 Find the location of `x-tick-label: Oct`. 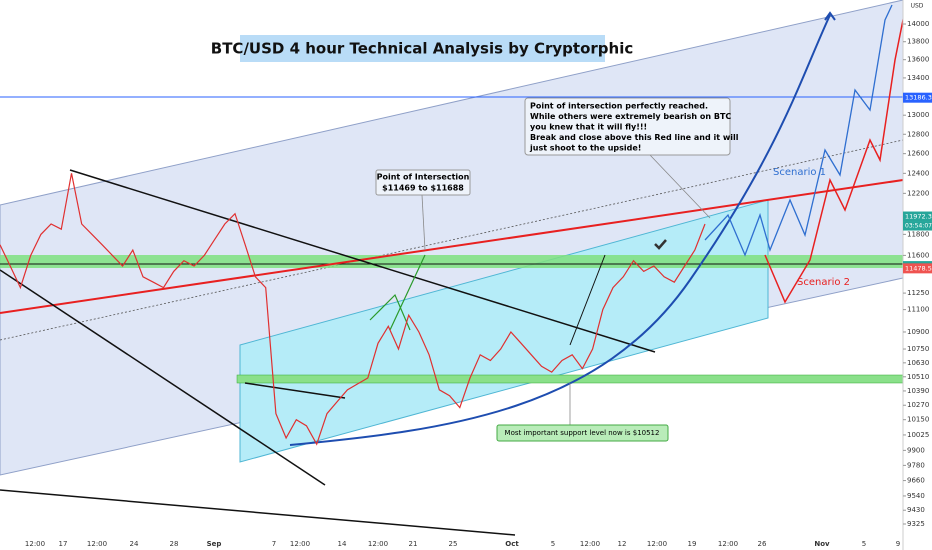

x-tick-label: Oct is located at coordinates (512, 544).